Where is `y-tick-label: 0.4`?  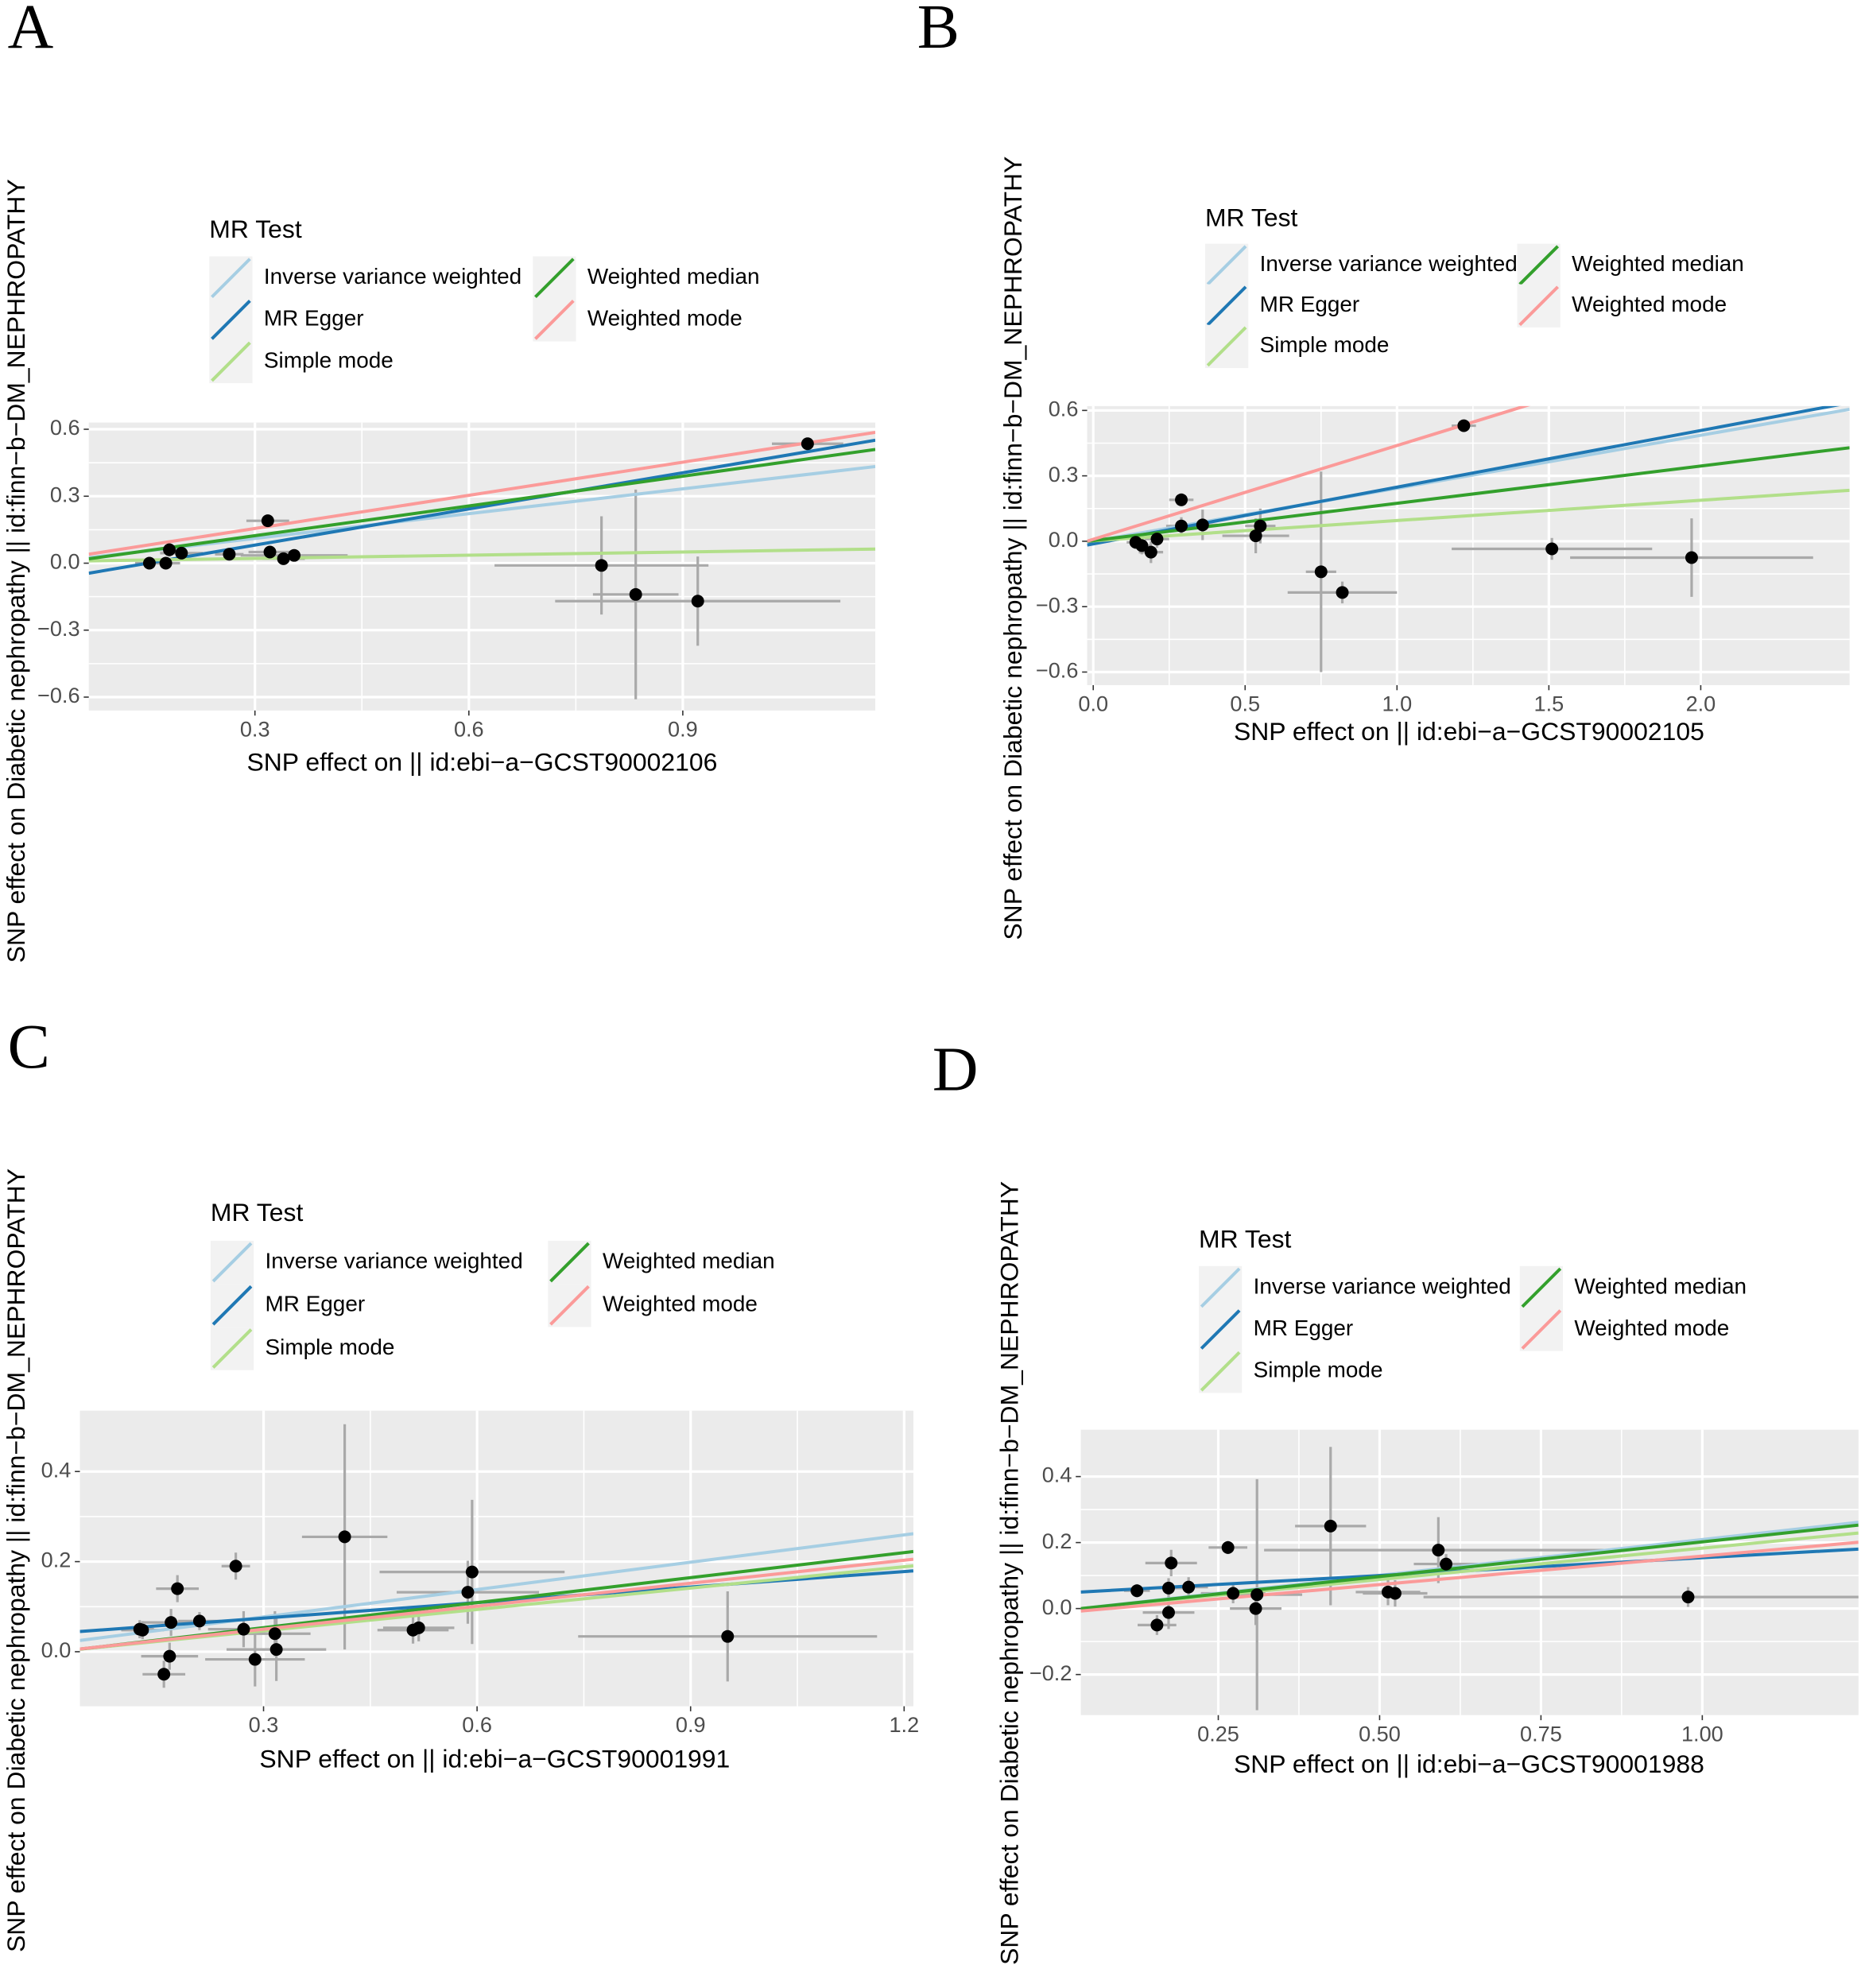
y-tick-label: 0.4 is located at coordinates (1057, 1475).